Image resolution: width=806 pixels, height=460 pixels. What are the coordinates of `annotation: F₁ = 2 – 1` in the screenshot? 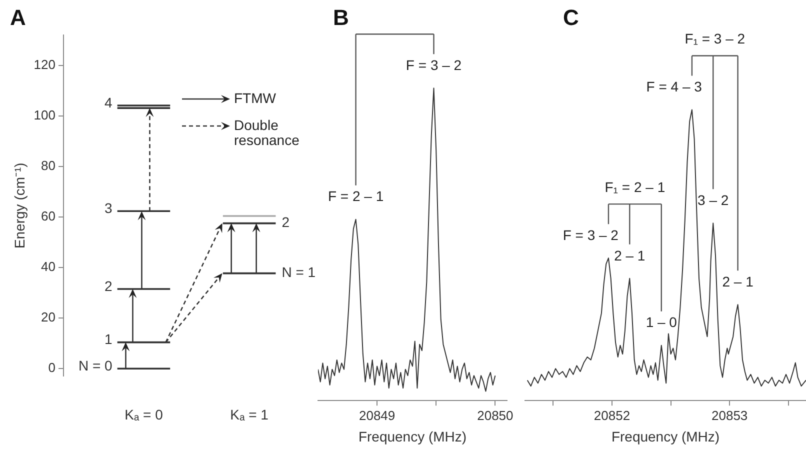 It's located at (635, 186).